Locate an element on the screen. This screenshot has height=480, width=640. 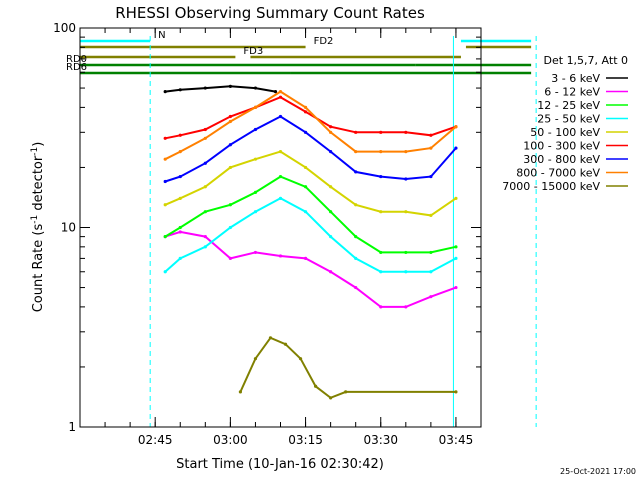
chart-title: RHESSI Observing Summary Count Rates is located at coordinates (270, 13).